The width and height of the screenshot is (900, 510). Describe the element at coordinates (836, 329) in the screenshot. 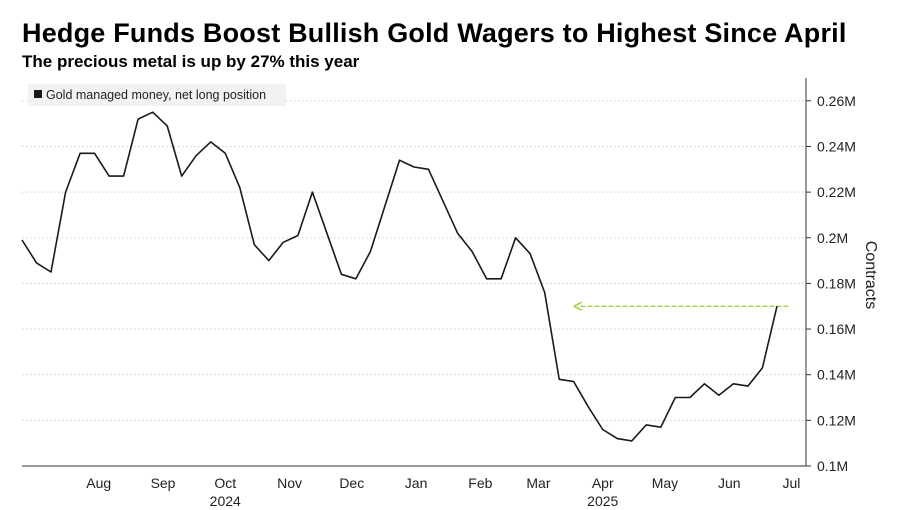

I see `y-tick-label: 0.16M` at that location.